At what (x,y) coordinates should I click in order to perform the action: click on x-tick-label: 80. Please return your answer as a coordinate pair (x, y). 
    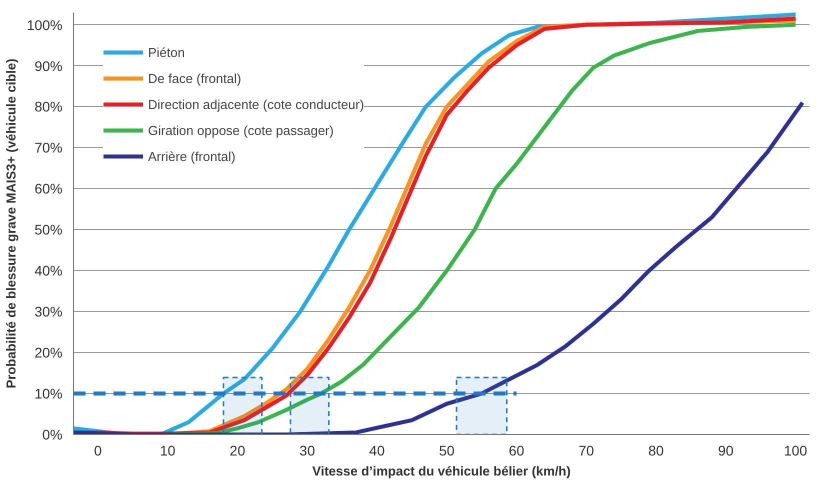
    Looking at the image, I should click on (656, 450).